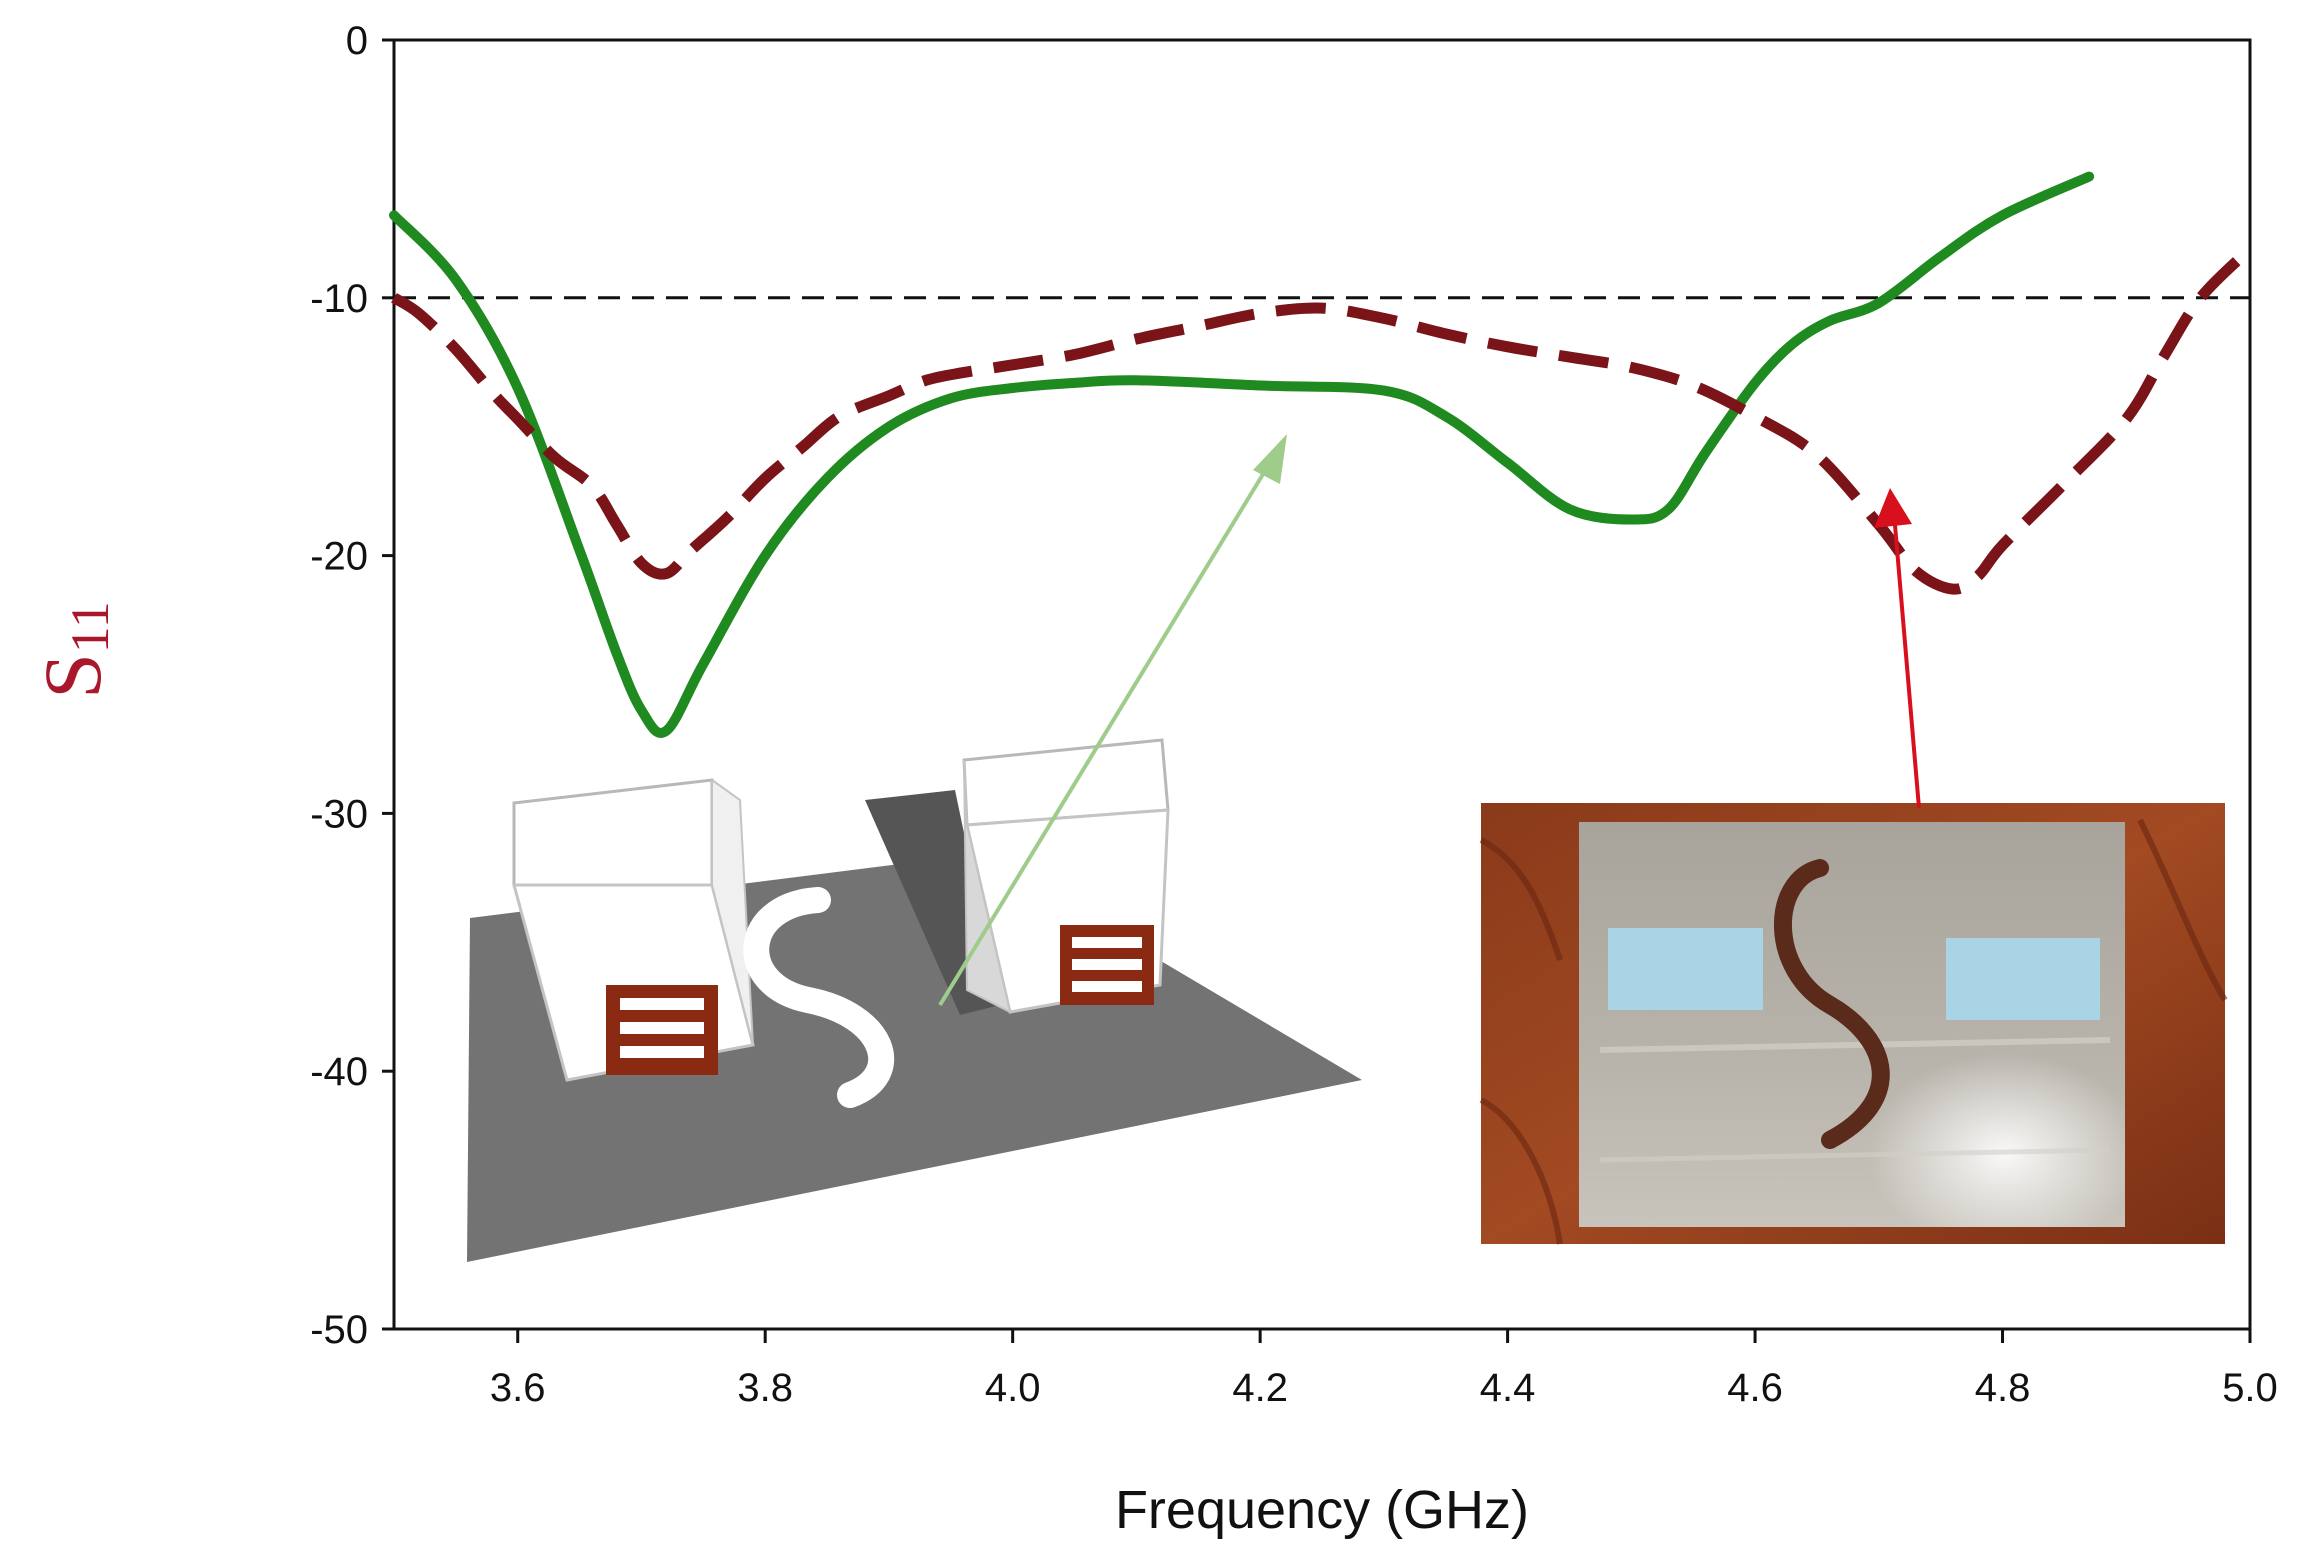 Image resolution: width=2302 pixels, height=1568 pixels. What do you see at coordinates (1508, 1388) in the screenshot?
I see `x-tick-label: 4.4` at bounding box center [1508, 1388].